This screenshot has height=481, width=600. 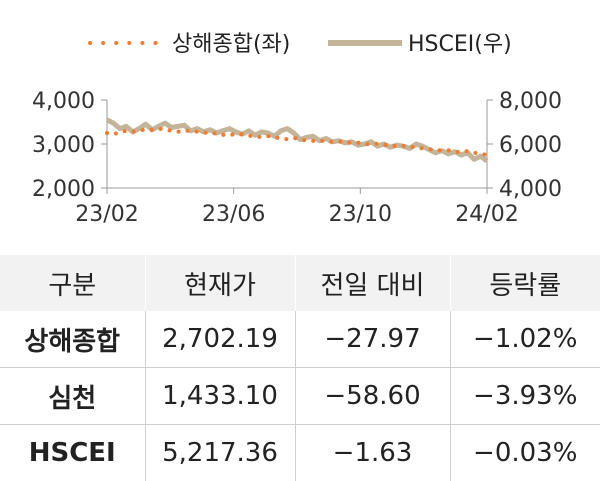 I want to click on header-change: 전일 대비, so click(x=372, y=283).